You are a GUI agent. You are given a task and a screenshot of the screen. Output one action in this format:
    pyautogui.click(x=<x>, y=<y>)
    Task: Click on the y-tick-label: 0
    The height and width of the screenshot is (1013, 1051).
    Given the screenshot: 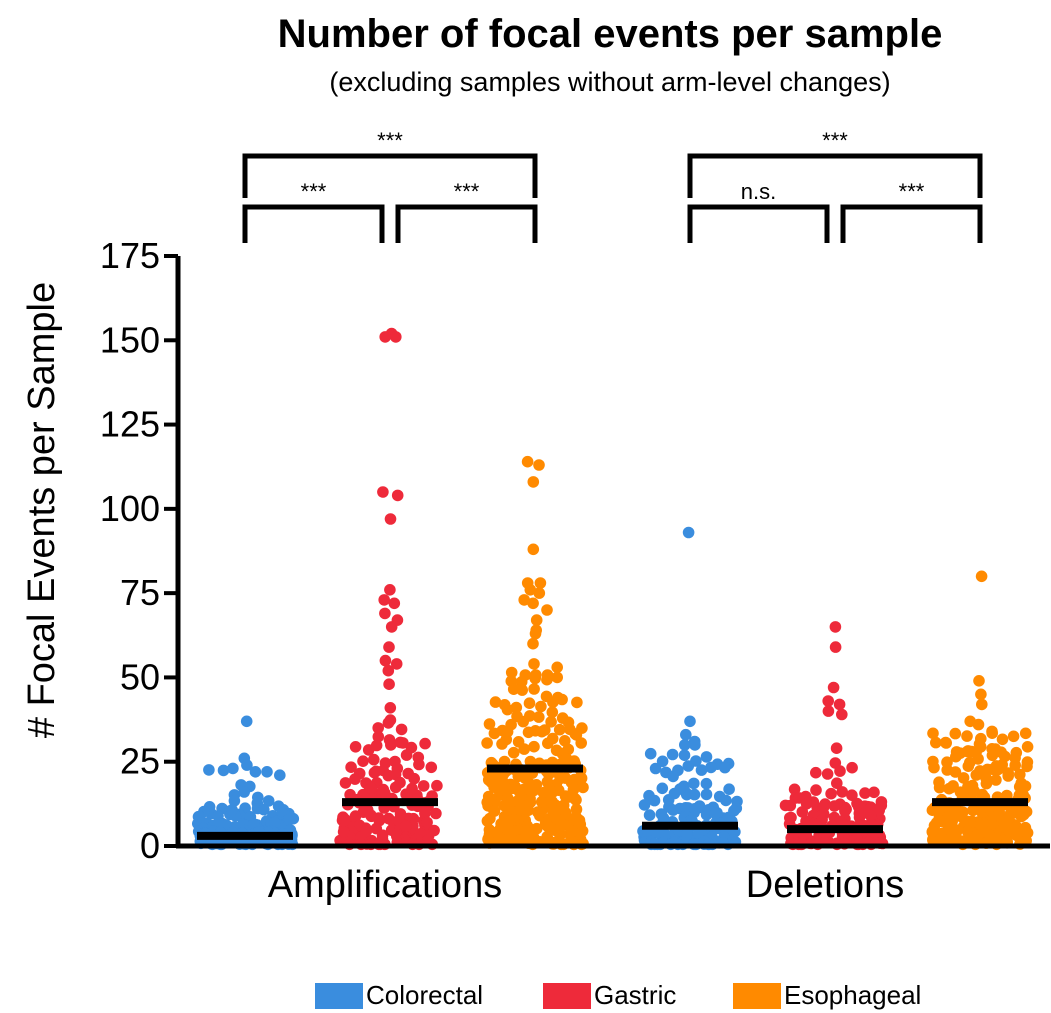 What is the action you would take?
    pyautogui.click(x=150, y=845)
    